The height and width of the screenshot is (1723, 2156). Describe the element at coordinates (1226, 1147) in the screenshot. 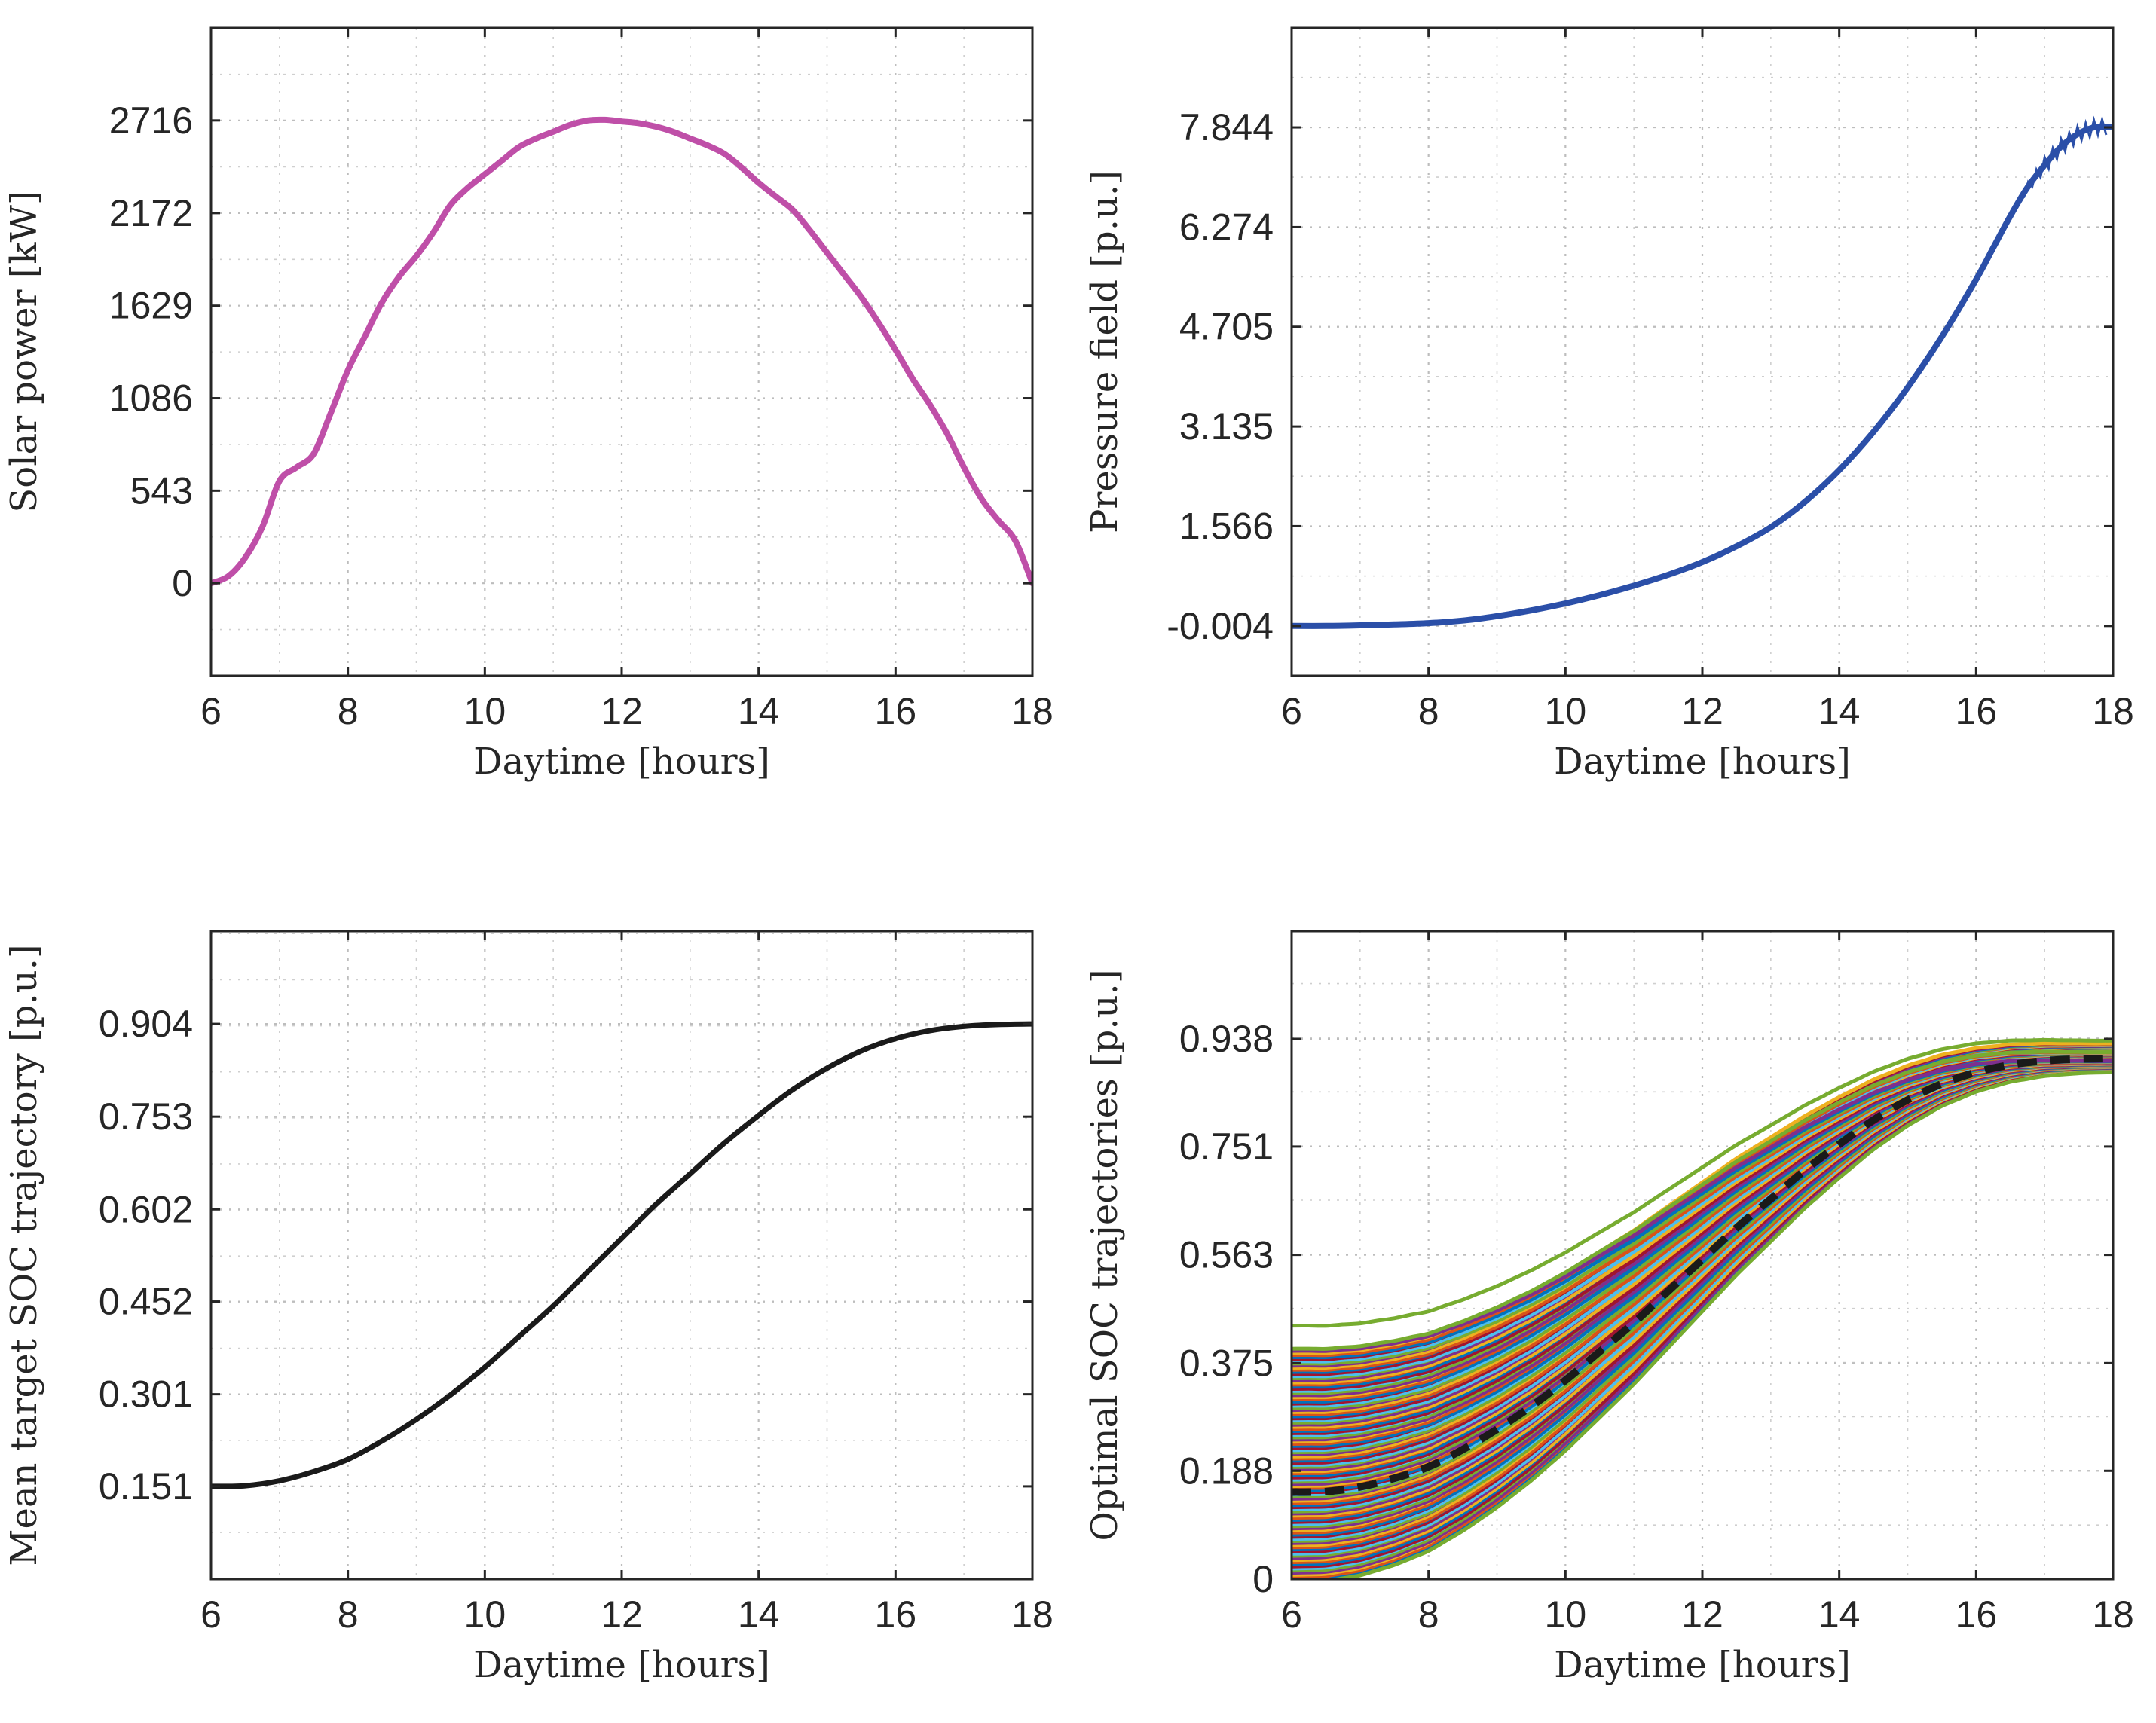

I see `y-tick-label: 0.751` at that location.